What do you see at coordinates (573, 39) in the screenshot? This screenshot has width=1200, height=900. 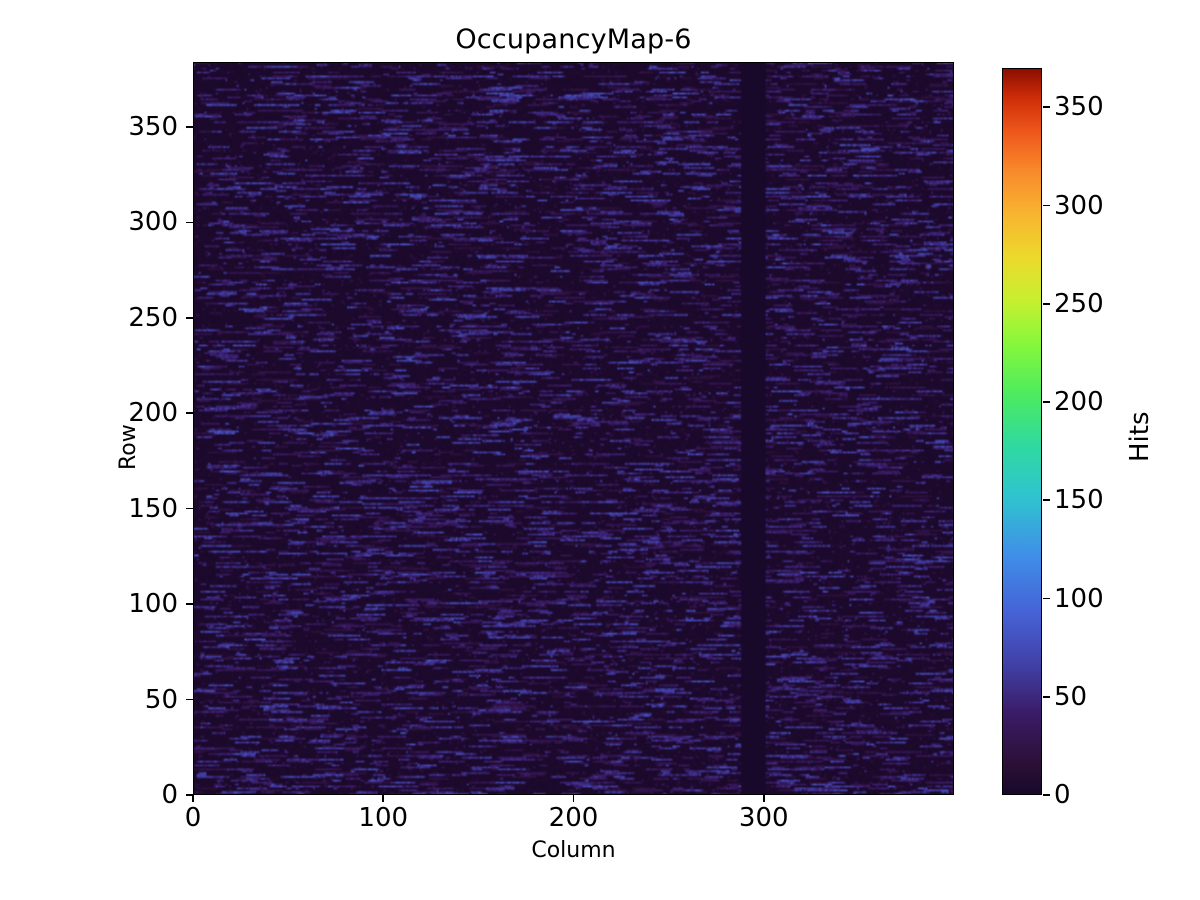 I see `chart-title: OccupancyMap-6` at bounding box center [573, 39].